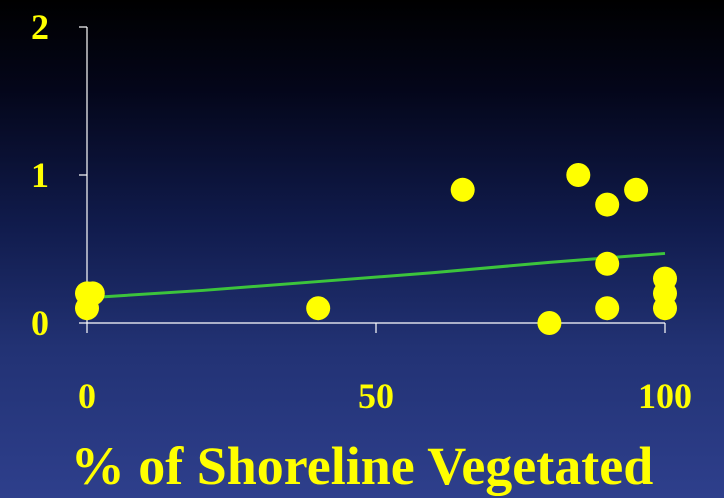 Image resolution: width=724 pixels, height=498 pixels. I want to click on trendline, so click(376, 275).